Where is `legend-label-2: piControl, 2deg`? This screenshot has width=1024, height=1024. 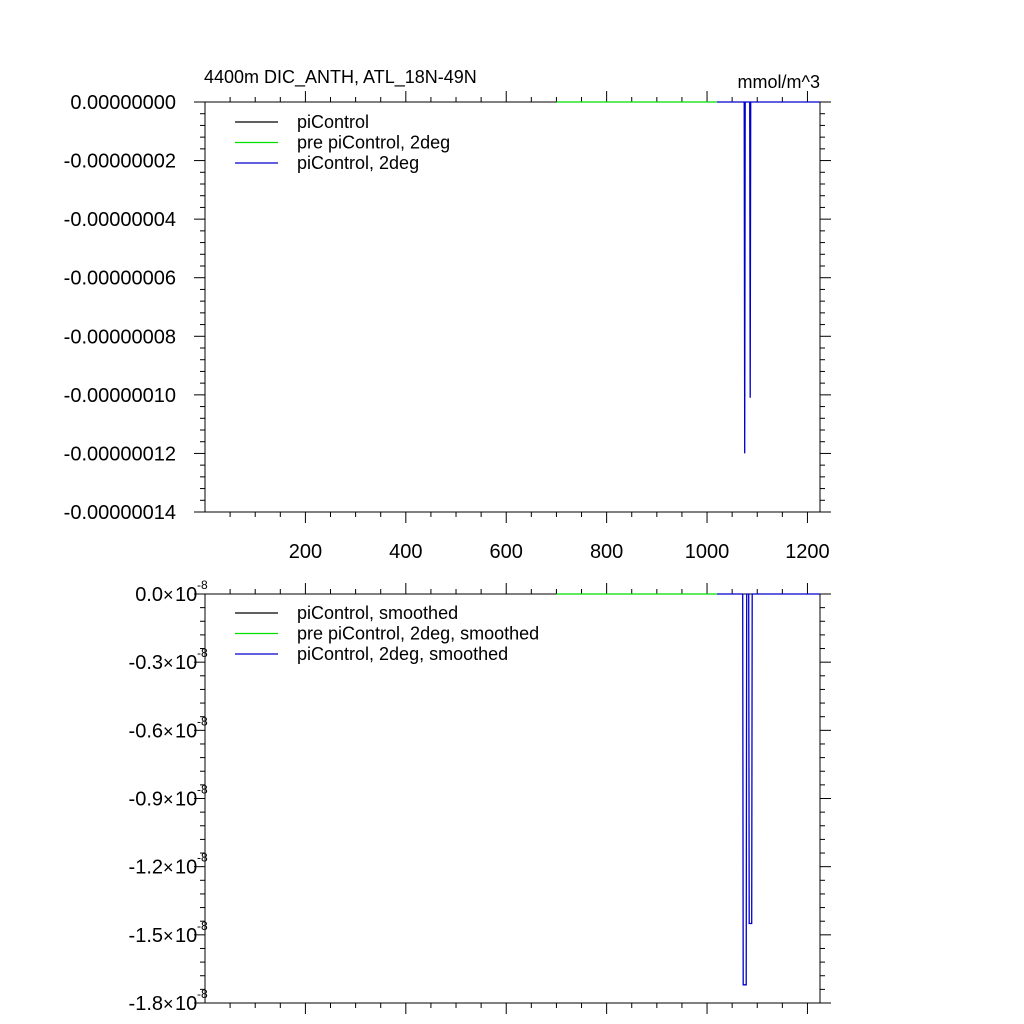 legend-label-2: piControl, 2deg is located at coordinates (358, 163).